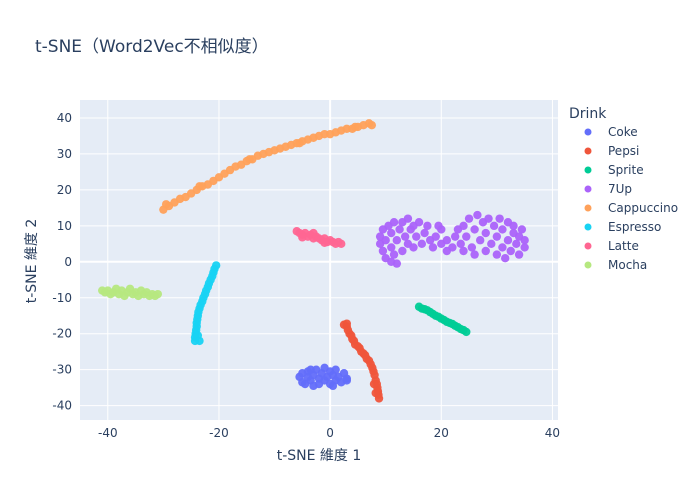 The height and width of the screenshot is (500, 700). I want to click on y-tick-label: 0, so click(68, 262).